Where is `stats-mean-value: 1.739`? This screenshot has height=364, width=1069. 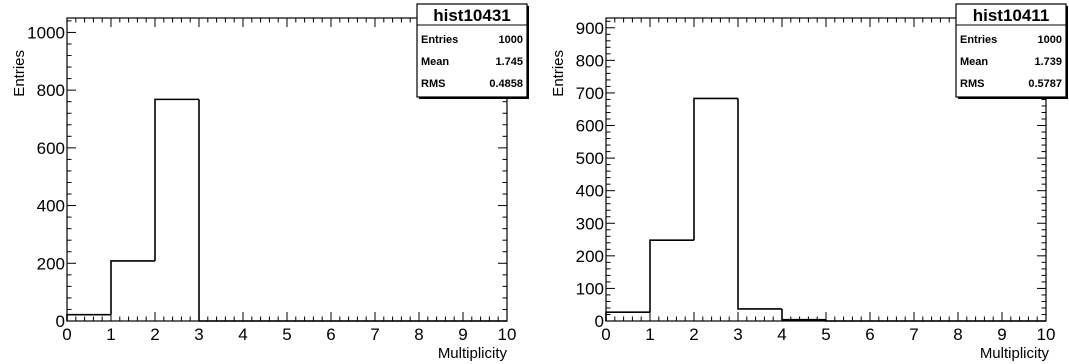
stats-mean-value: 1.739 is located at coordinates (1048, 62).